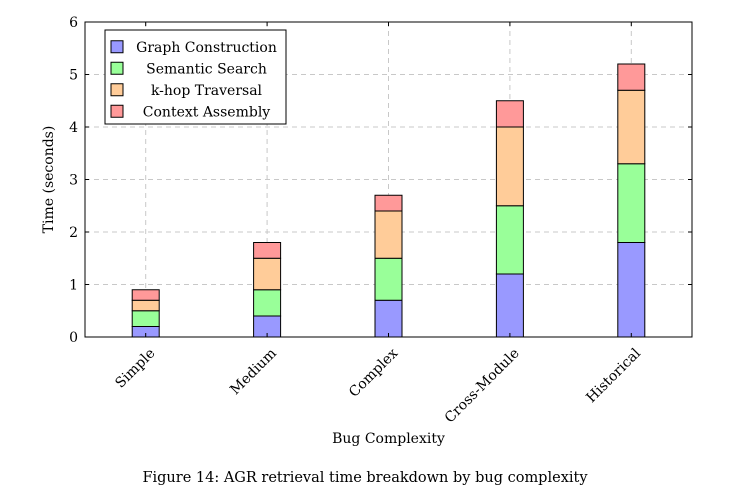 The width and height of the screenshot is (730, 500). Describe the element at coordinates (613, 375) in the screenshot. I see `x-tick-label: Historical` at that location.